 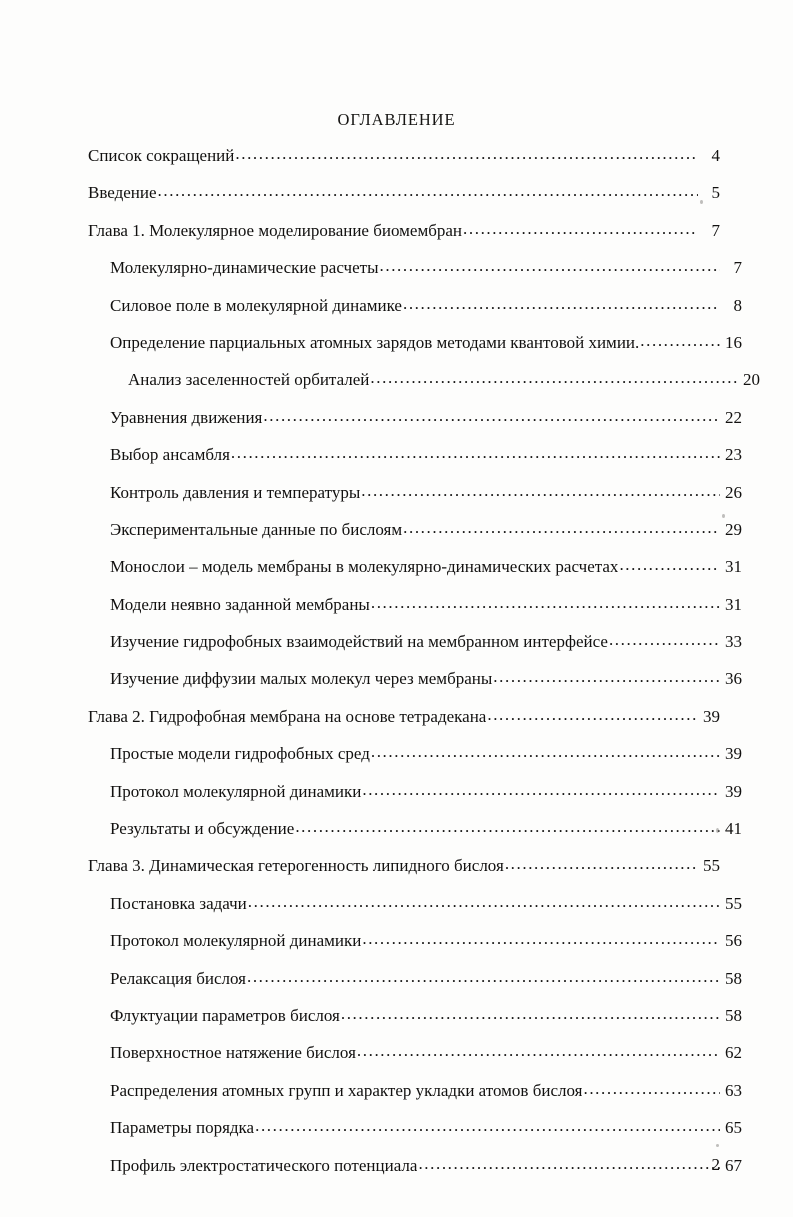 I want to click on toc-entry: Протокол молекулярной динамики 39, so click(x=415, y=798).